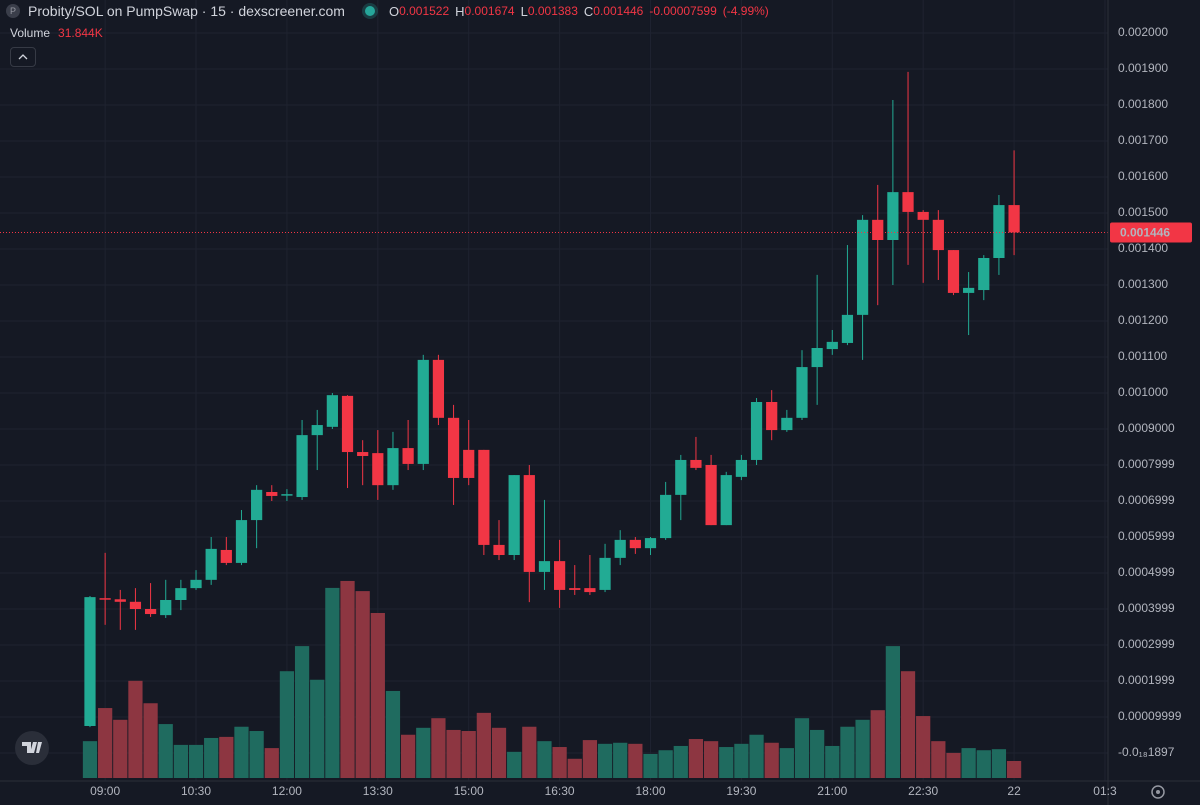 This screenshot has height=805, width=1200. Describe the element at coordinates (1014, 791) in the screenshot. I see `x-tick-label: 22` at that location.